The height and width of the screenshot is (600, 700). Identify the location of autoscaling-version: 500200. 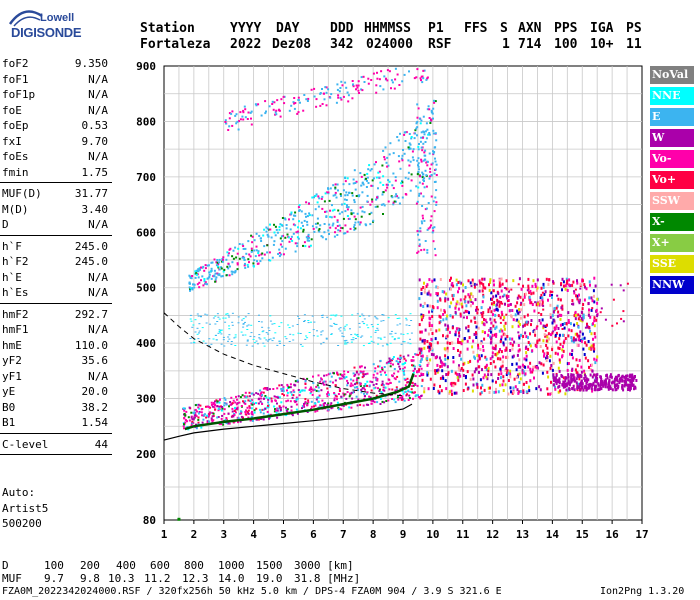
(22, 523).